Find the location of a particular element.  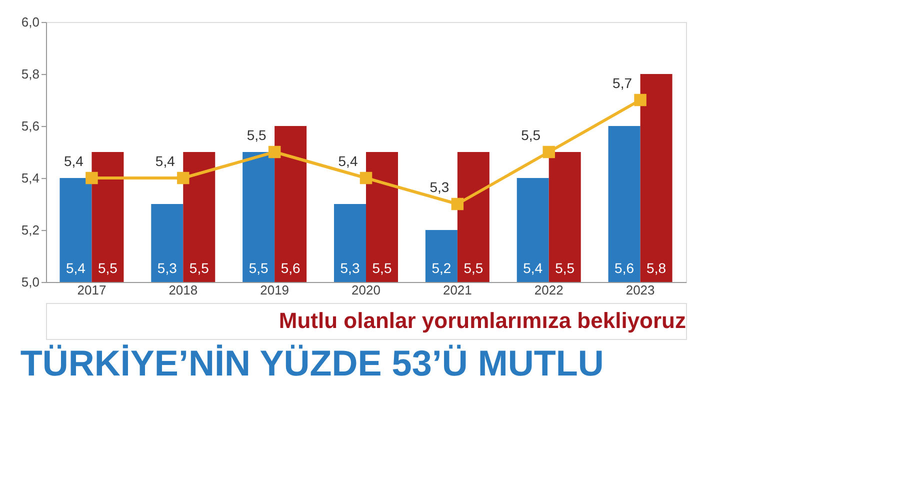

data-label: 5,2 is located at coordinates (442, 268).